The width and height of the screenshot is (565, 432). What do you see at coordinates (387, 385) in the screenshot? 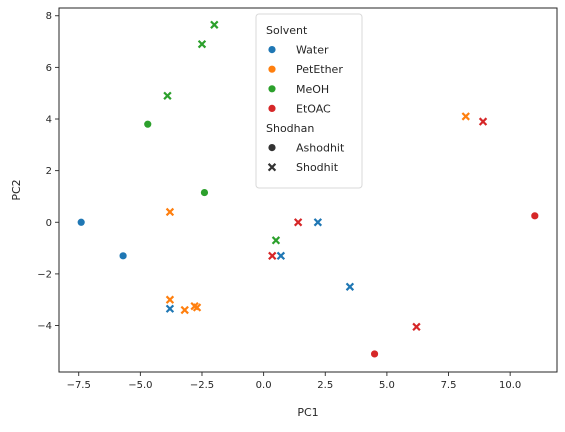
I see `x-tick-label: 5.0` at bounding box center [387, 385].